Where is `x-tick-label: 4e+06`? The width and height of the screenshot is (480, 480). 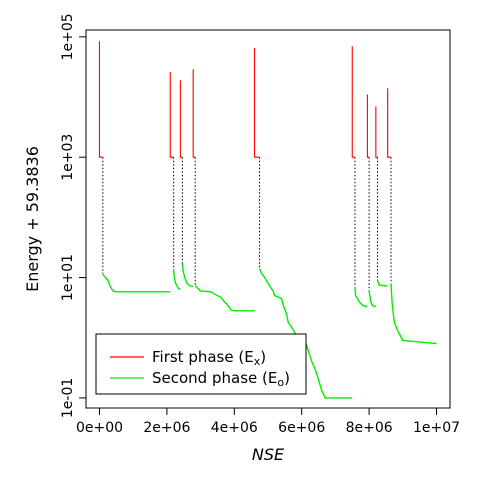 x-tick-label: 4e+06 is located at coordinates (234, 428).